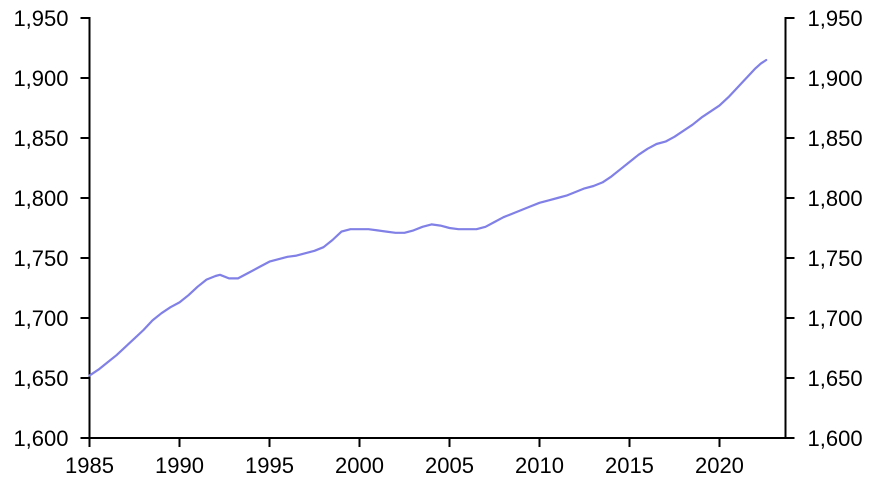 This screenshot has width=873, height=482. What do you see at coordinates (835, 258) in the screenshot?
I see `y-tick-label-right: 1,750` at bounding box center [835, 258].